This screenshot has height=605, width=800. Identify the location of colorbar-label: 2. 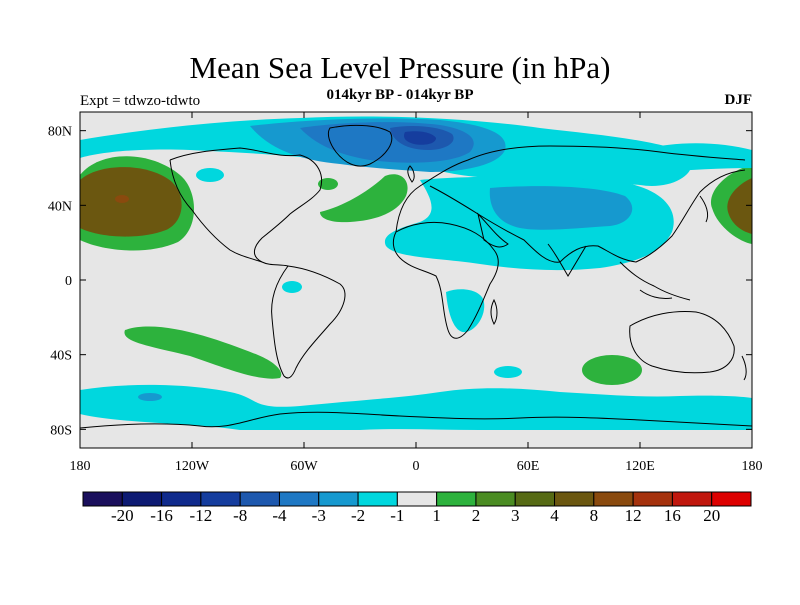
(476, 515).